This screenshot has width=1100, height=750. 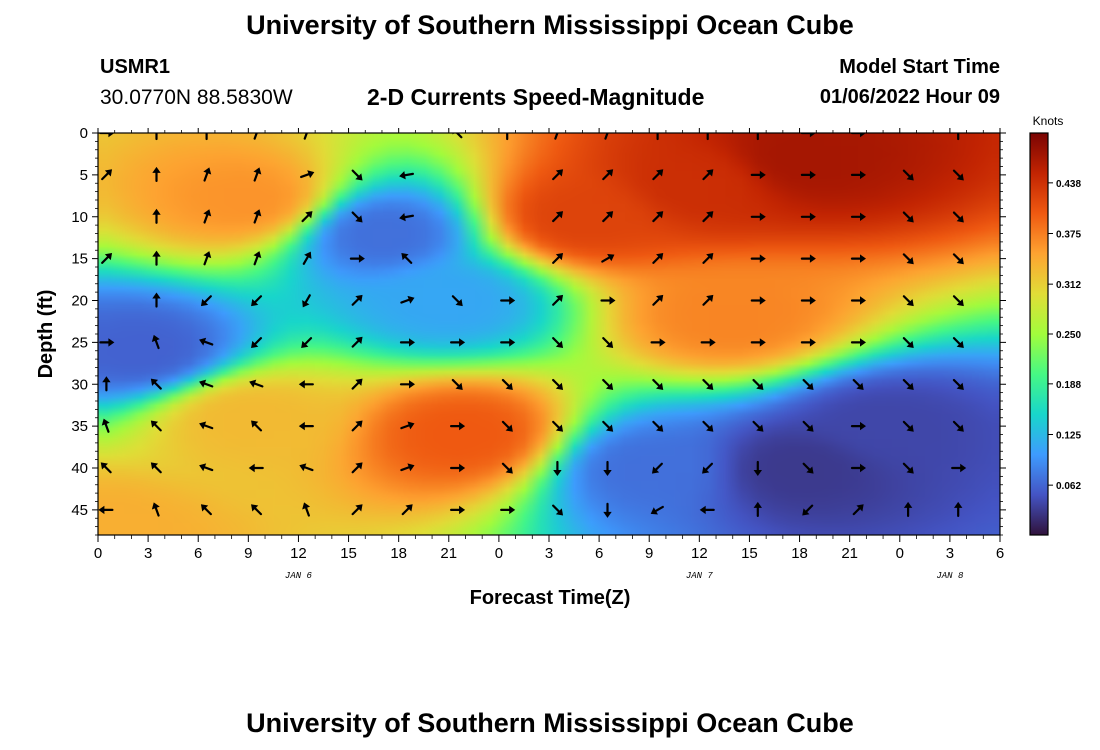 I want to click on colorbar-tick-label: 0.125, so click(x=1068, y=436).